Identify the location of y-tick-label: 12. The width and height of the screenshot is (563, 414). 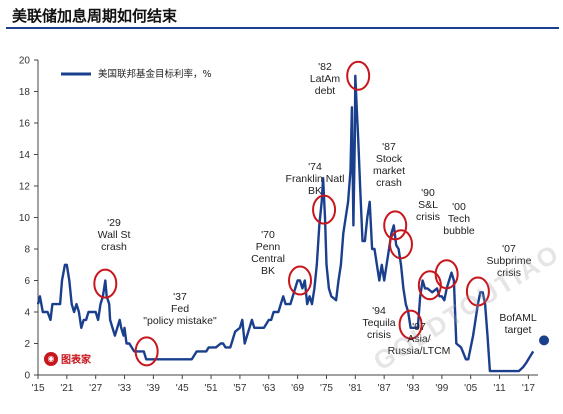
(25, 187).